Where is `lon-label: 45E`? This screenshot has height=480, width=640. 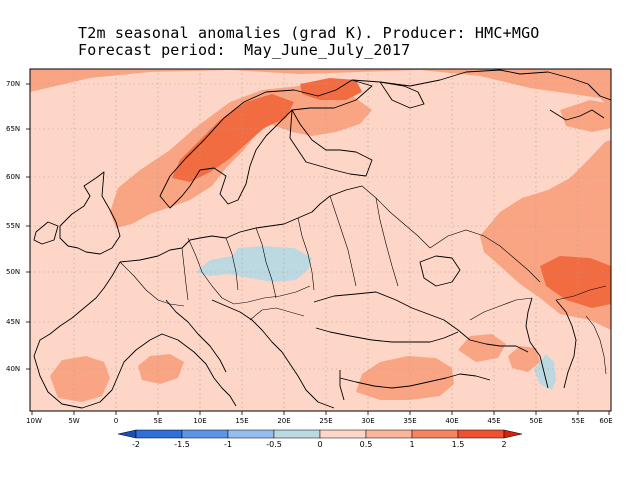 lon-label: 45E is located at coordinates (493, 421).